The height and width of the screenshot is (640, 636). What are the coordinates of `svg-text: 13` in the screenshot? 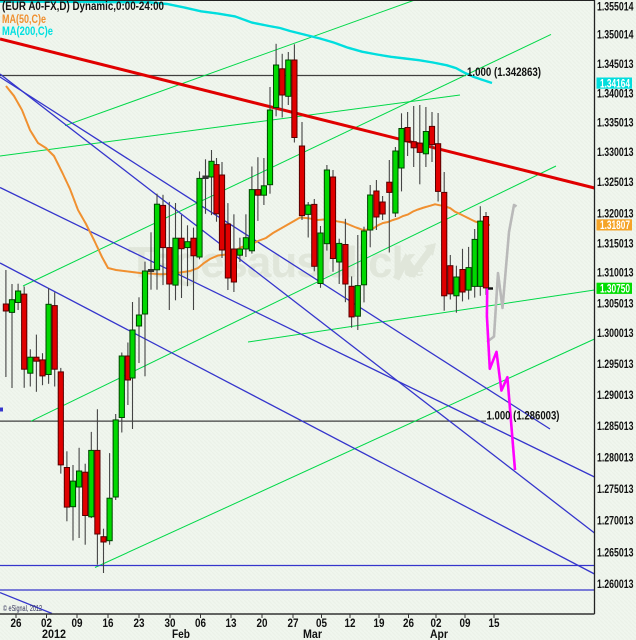 It's located at (231, 624).